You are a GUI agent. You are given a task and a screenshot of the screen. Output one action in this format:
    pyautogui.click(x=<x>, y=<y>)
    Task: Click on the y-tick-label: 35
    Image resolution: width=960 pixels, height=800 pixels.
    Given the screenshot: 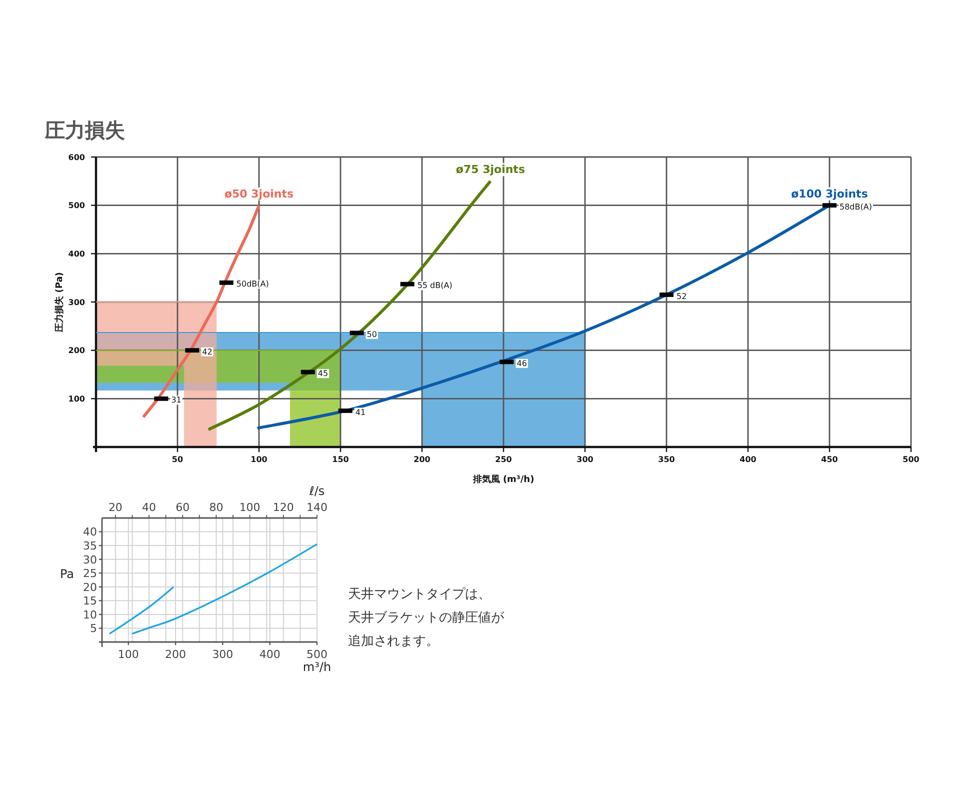 What is the action you would take?
    pyautogui.click(x=90, y=546)
    